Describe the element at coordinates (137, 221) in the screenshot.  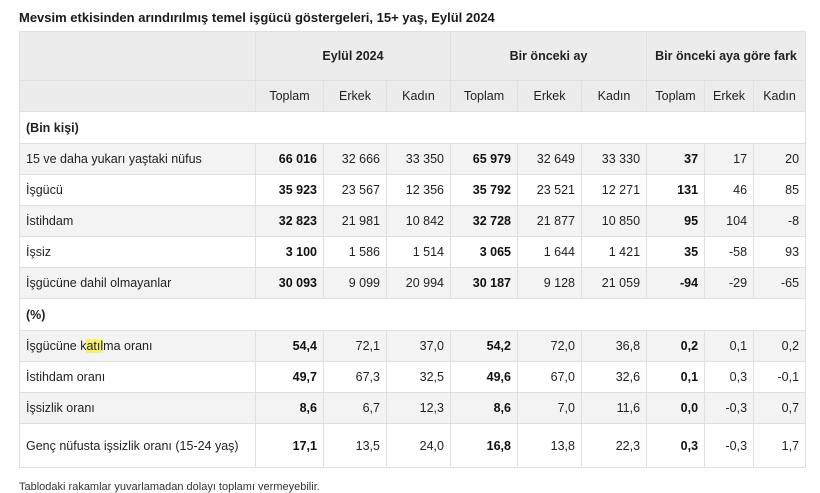
I see `row-label: İstihdam` at that location.